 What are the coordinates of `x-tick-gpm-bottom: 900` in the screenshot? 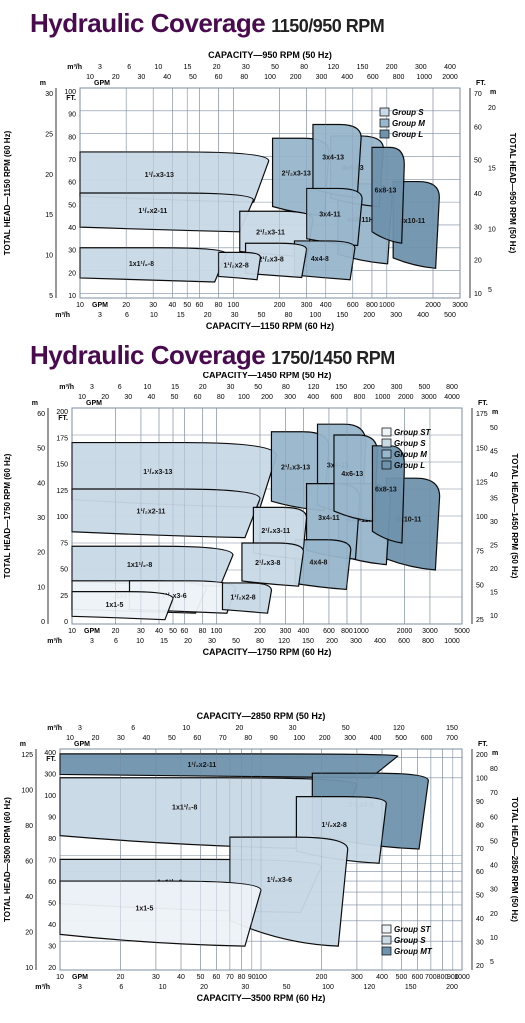 It's located at (453, 977).